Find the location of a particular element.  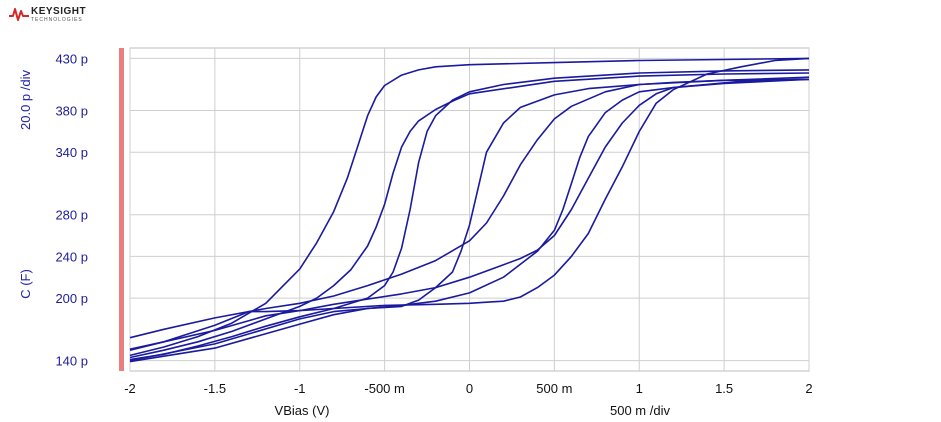

y-tick-label: 280 p is located at coordinates (71, 215).